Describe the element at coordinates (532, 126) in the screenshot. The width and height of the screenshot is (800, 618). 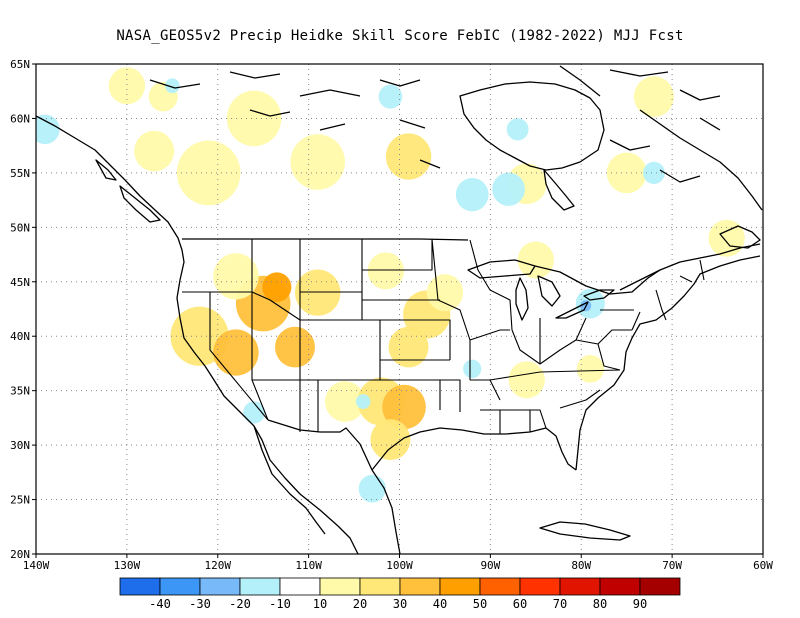
I see `hudson-bay` at that location.